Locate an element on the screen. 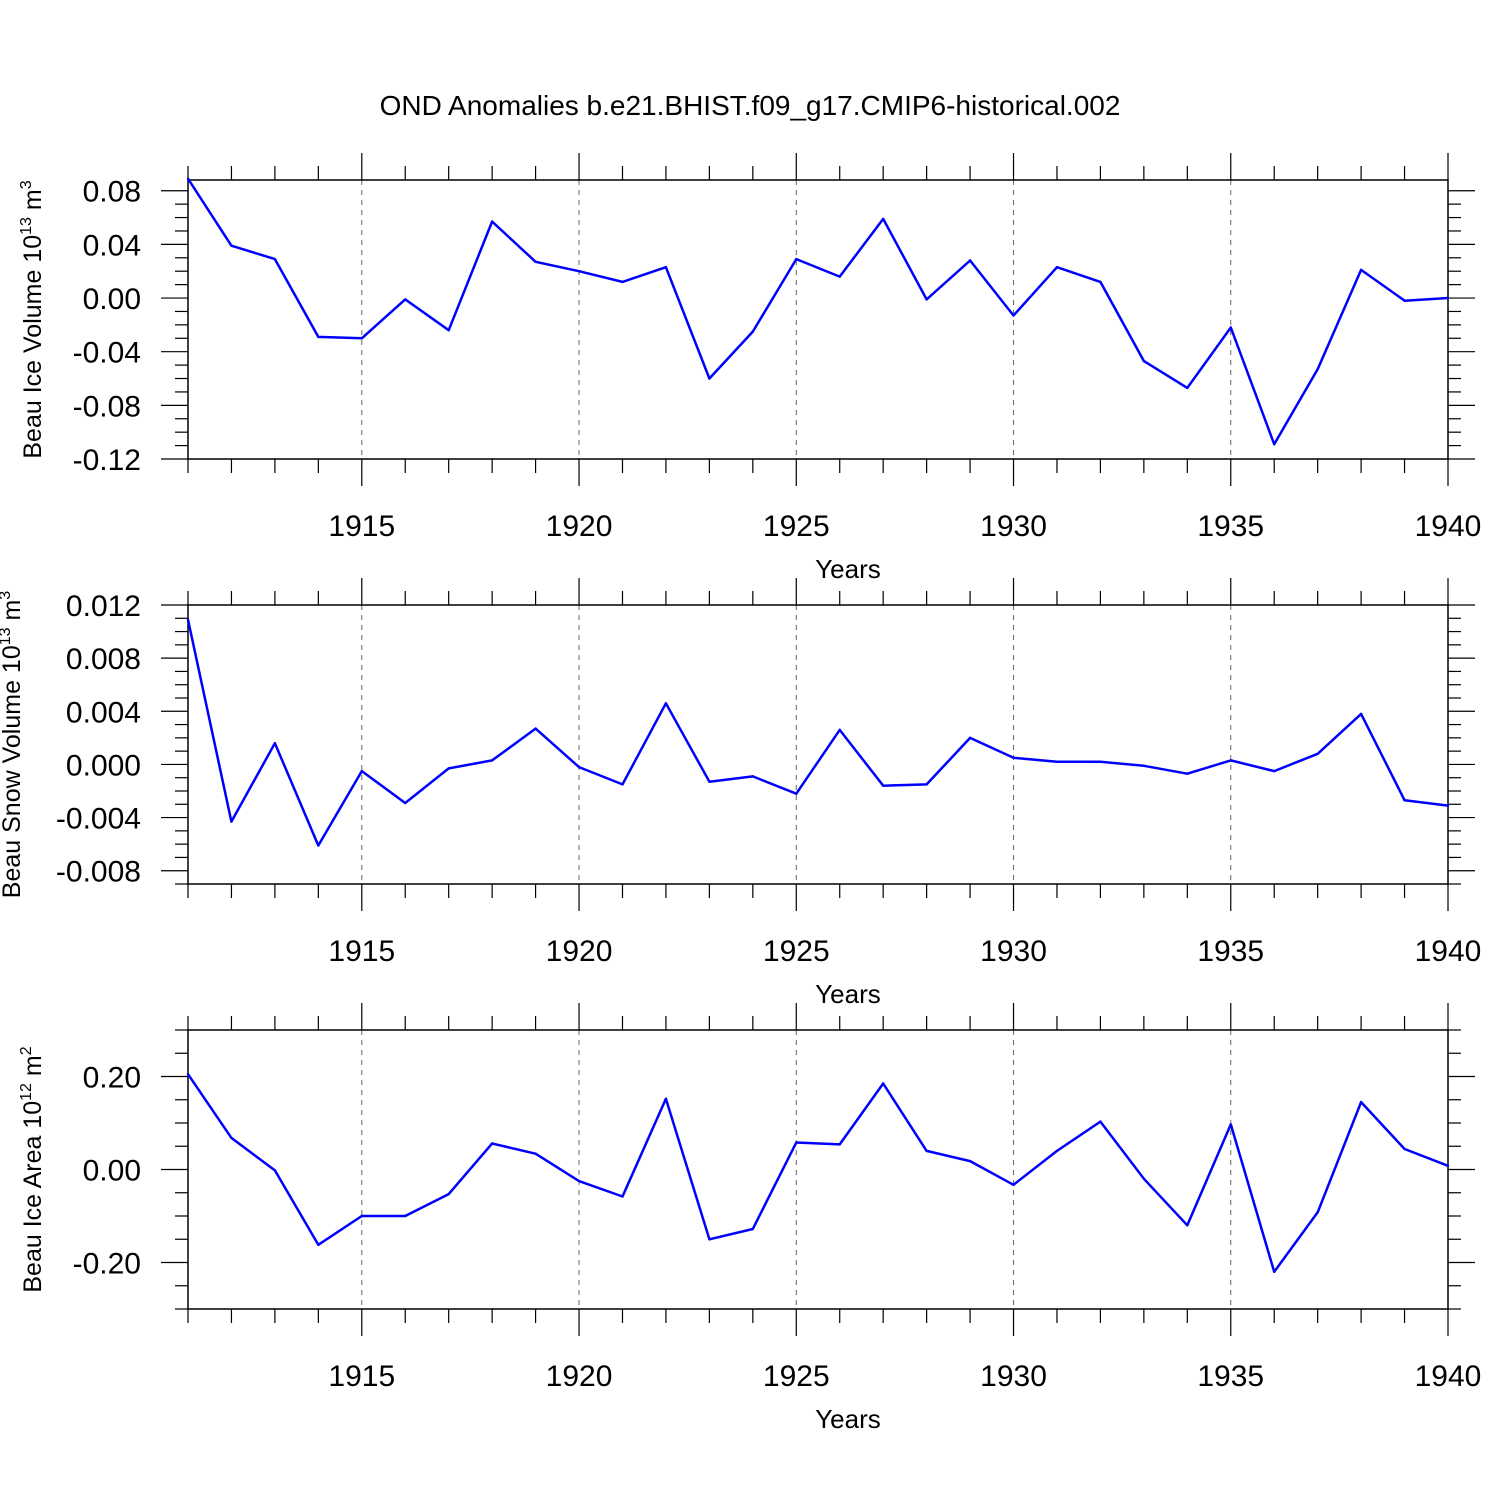  y-axis-label: Beau Snow Volume 1013 m3 is located at coordinates (13, 745).